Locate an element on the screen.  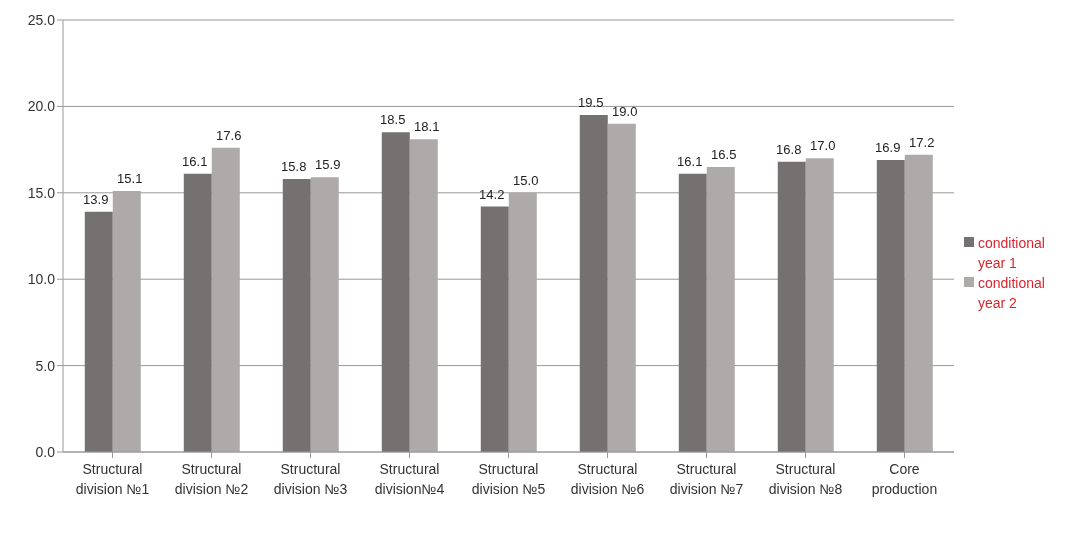
y-tick-label: 5.0 is located at coordinates (45, 365).